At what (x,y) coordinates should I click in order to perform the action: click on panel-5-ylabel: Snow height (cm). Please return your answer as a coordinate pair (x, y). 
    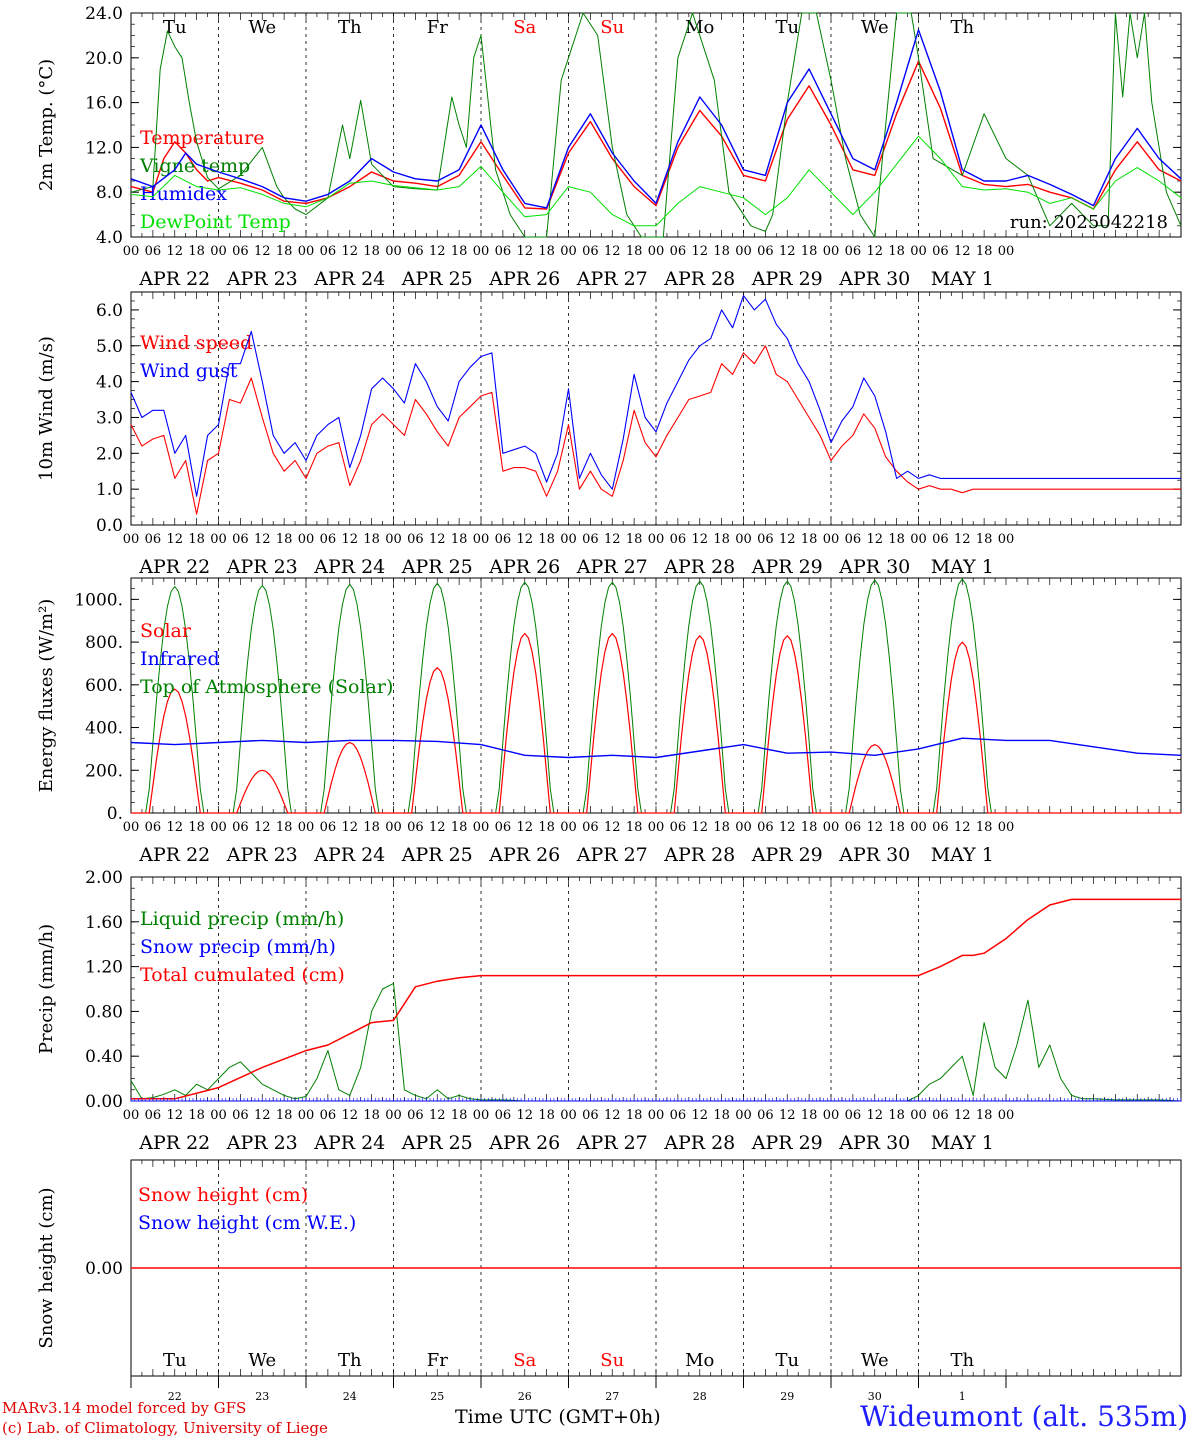
    Looking at the image, I should click on (46, 1267).